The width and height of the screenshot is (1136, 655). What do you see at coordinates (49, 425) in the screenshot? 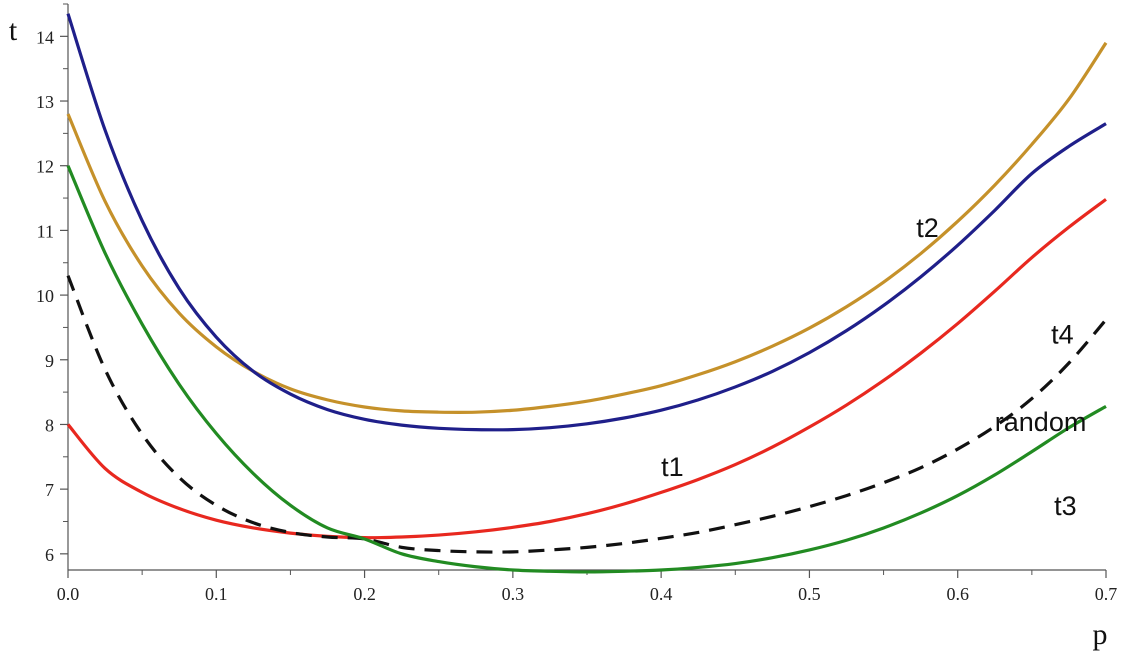
I see `y-tick-label: 8` at bounding box center [49, 425].